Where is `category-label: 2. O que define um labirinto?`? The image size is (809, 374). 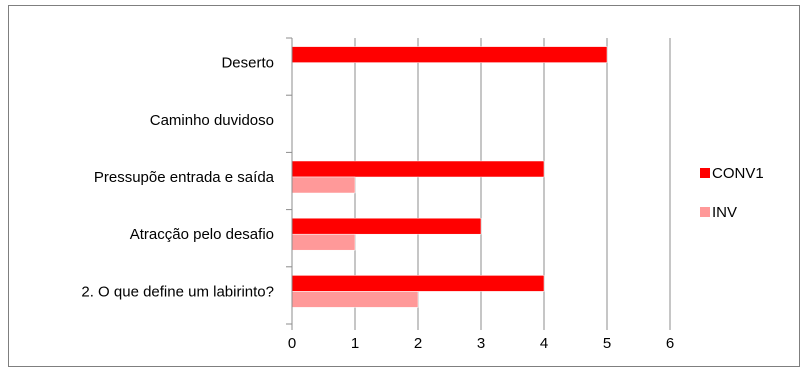 category-label: 2. O que define um labirinto? is located at coordinates (177, 291).